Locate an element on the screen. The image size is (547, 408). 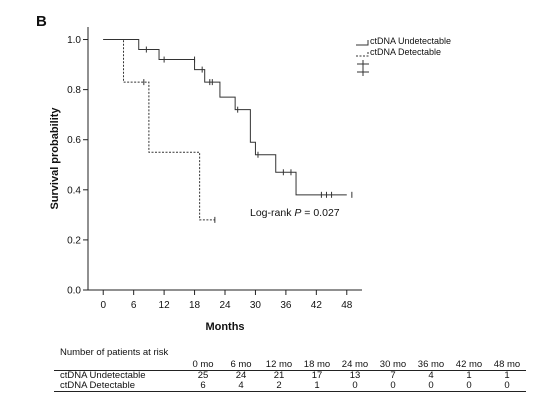
legend-label: ctDNA Detectable is located at coordinates (405, 52).